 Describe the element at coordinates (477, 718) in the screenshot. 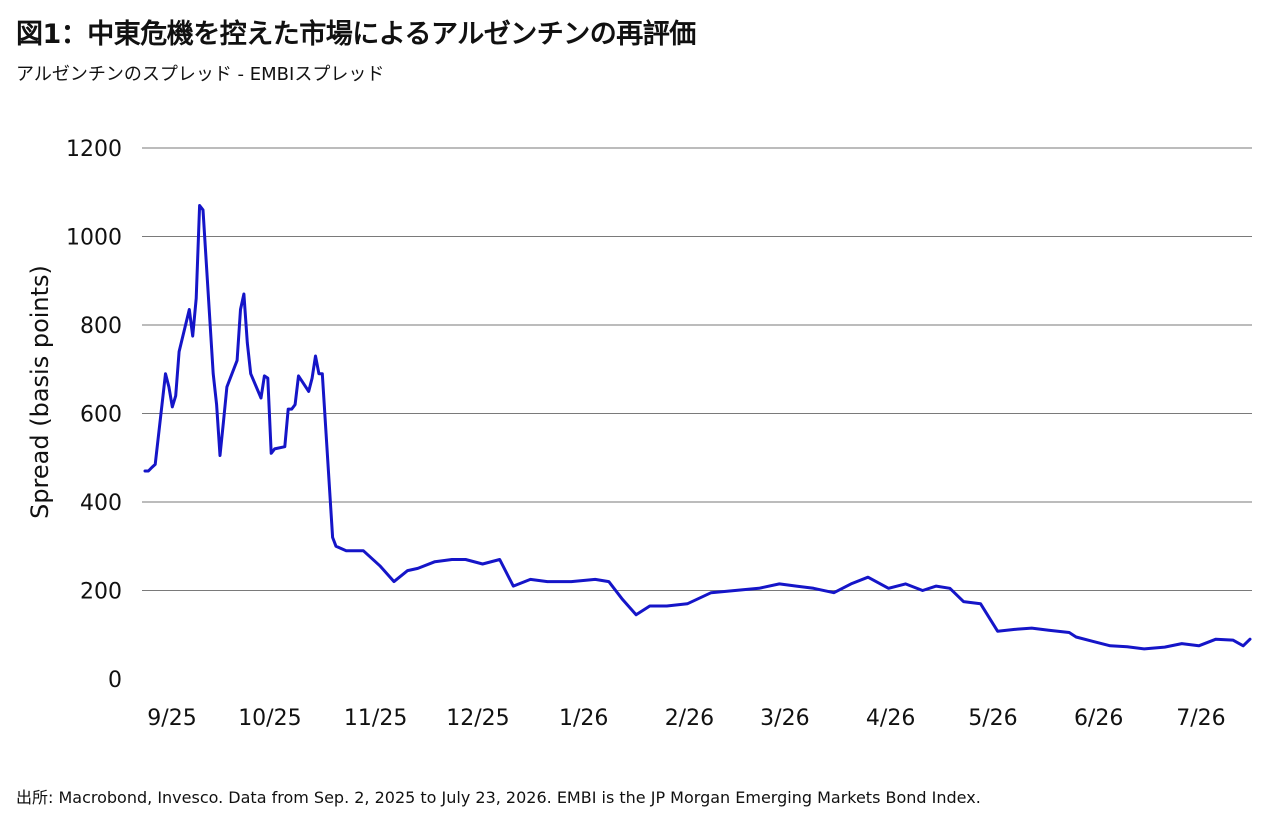

I see `x-tick-label: 12/25` at that location.